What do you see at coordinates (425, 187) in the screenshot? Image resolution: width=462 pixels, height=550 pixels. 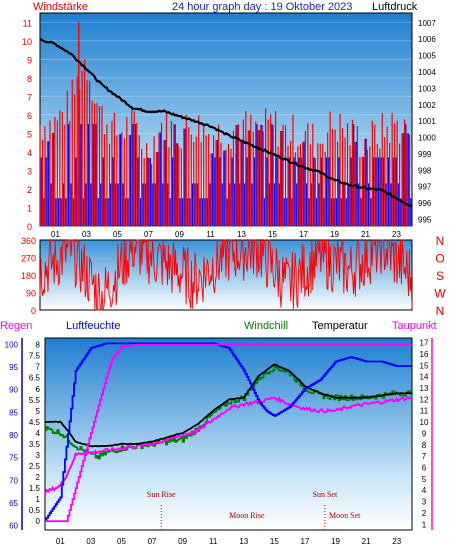 I see `pressure-tick-label: 997` at bounding box center [425, 187].